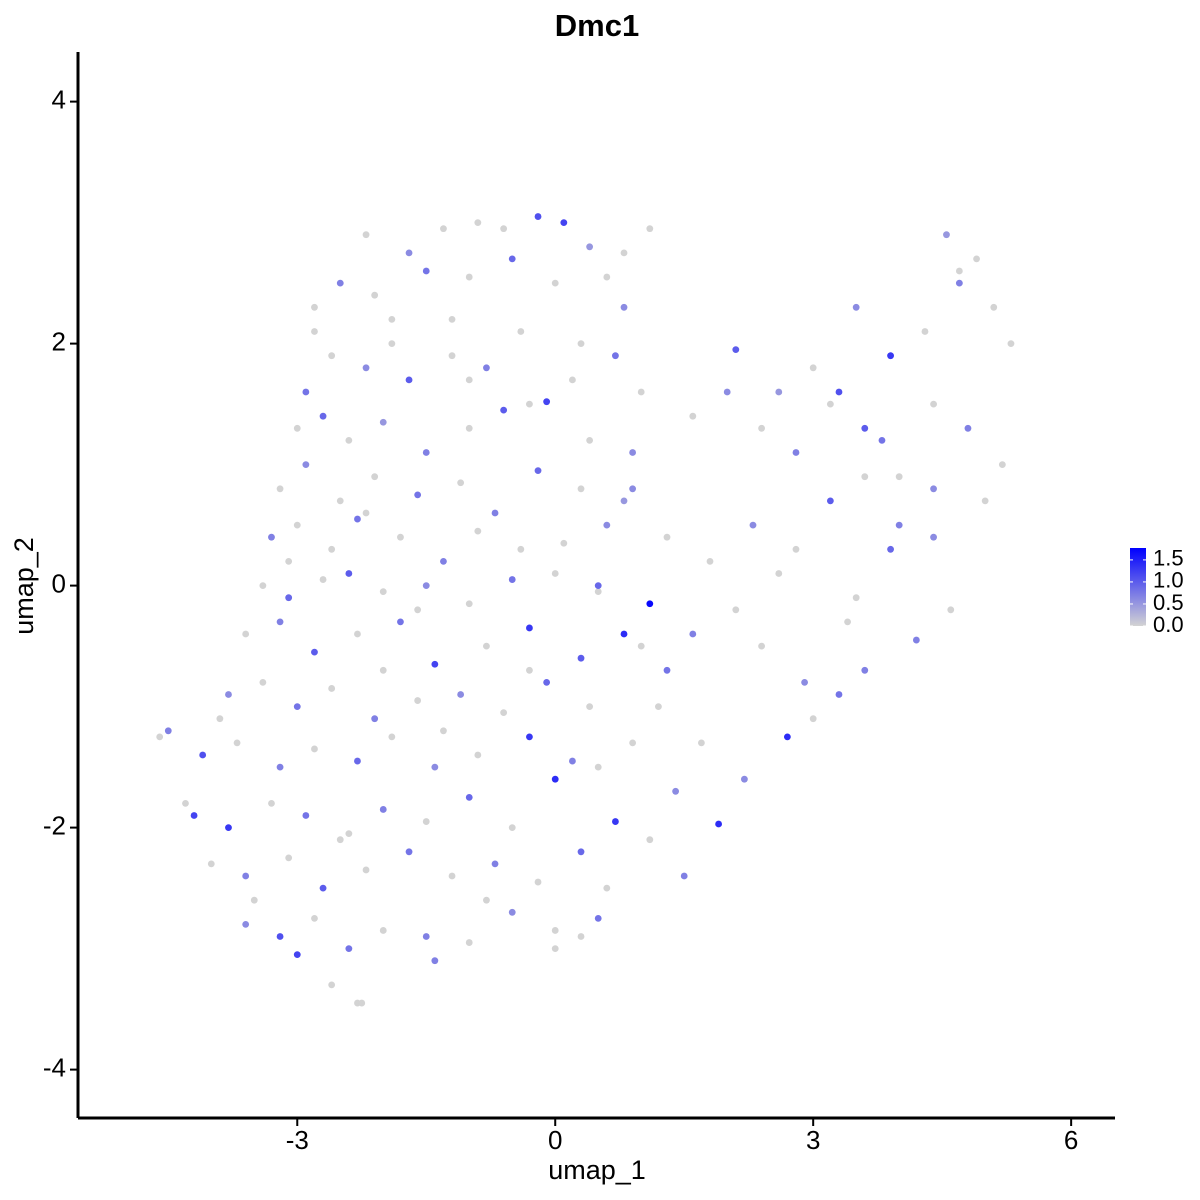 The image size is (1200, 1200). I want to click on x-axis-label: umap_1, so click(597, 1170).